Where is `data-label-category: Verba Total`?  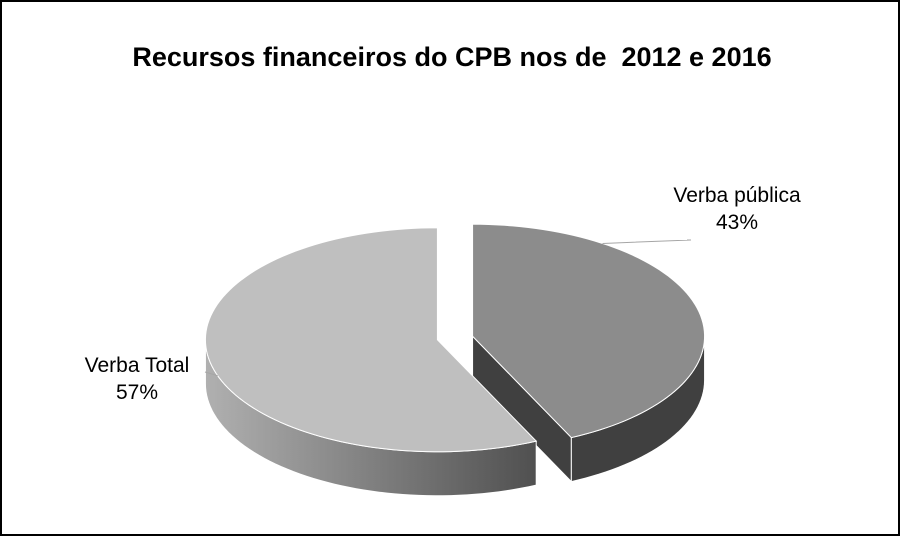
data-label-category: Verba Total is located at coordinates (137, 365).